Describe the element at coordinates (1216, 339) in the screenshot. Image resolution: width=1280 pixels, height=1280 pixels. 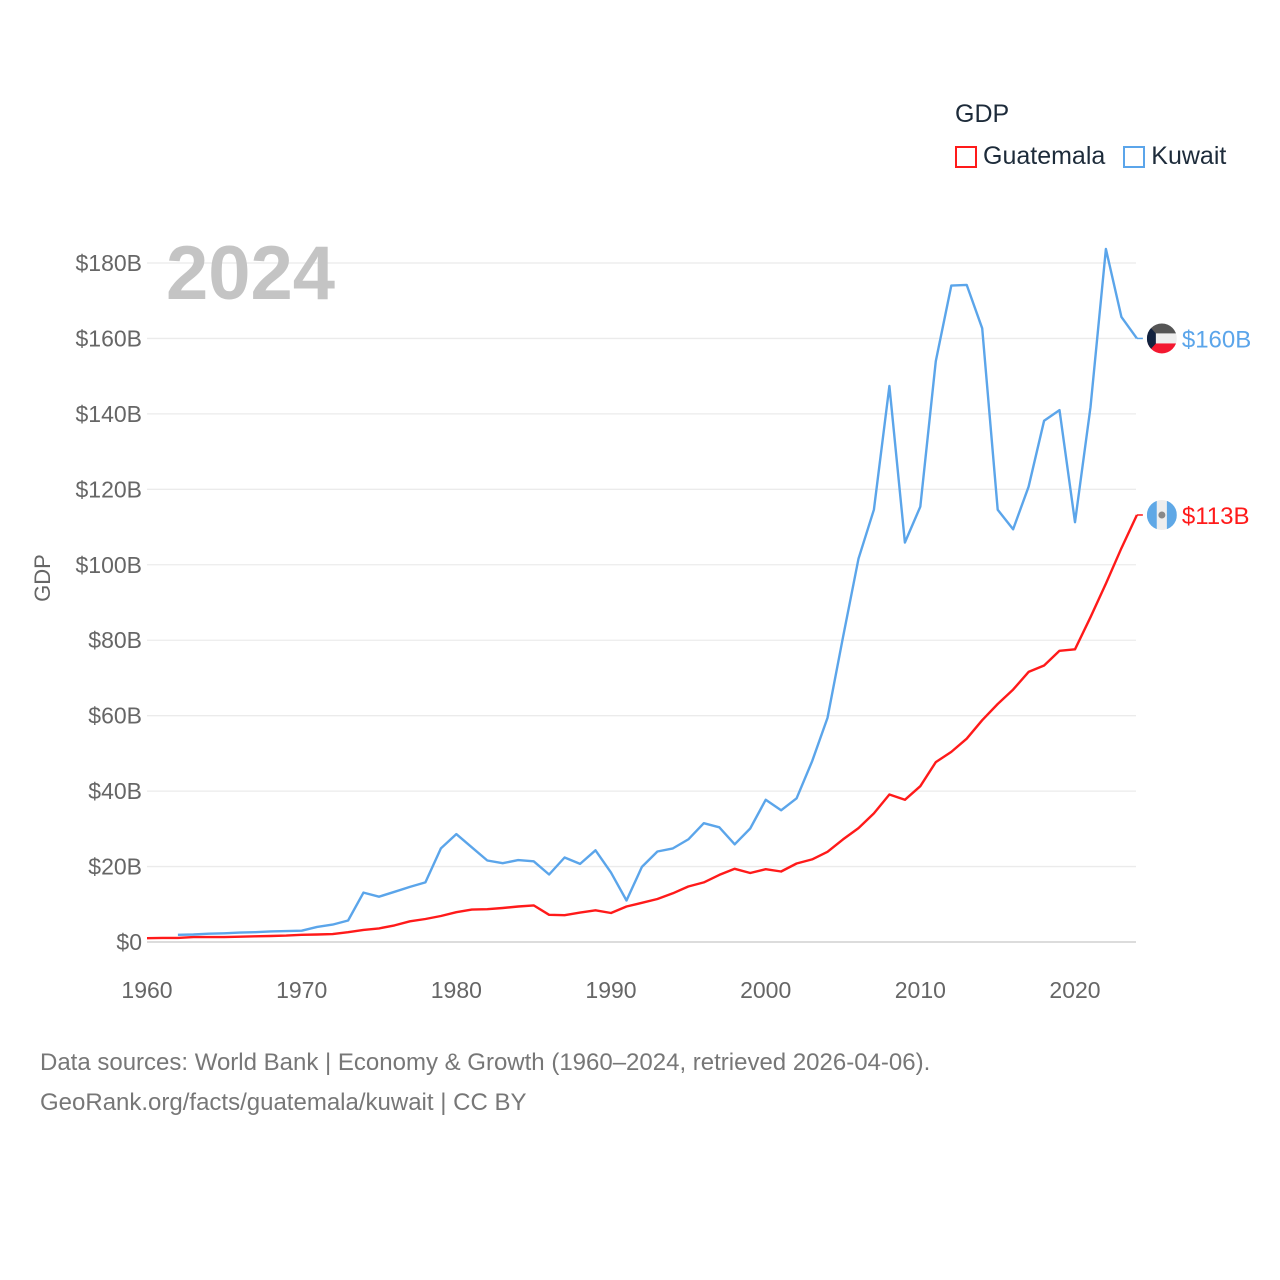
I see `end-value-label-kuwait: $160B` at that location.